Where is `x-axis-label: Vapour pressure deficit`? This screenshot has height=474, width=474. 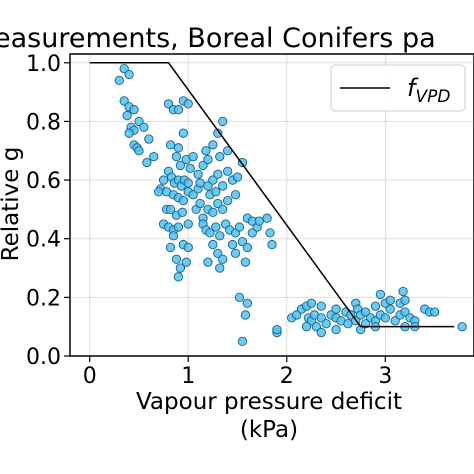 x-axis-label: Vapour pressure deficit is located at coordinates (269, 402).